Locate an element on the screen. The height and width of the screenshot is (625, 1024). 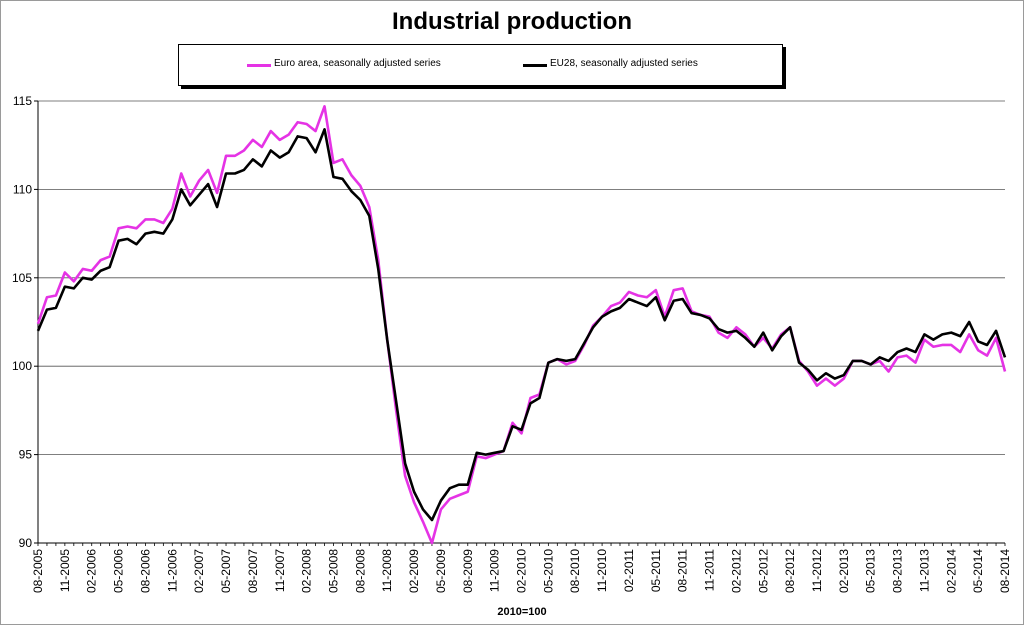
x-tick-label: 11-2007 is located at coordinates (280, 570).